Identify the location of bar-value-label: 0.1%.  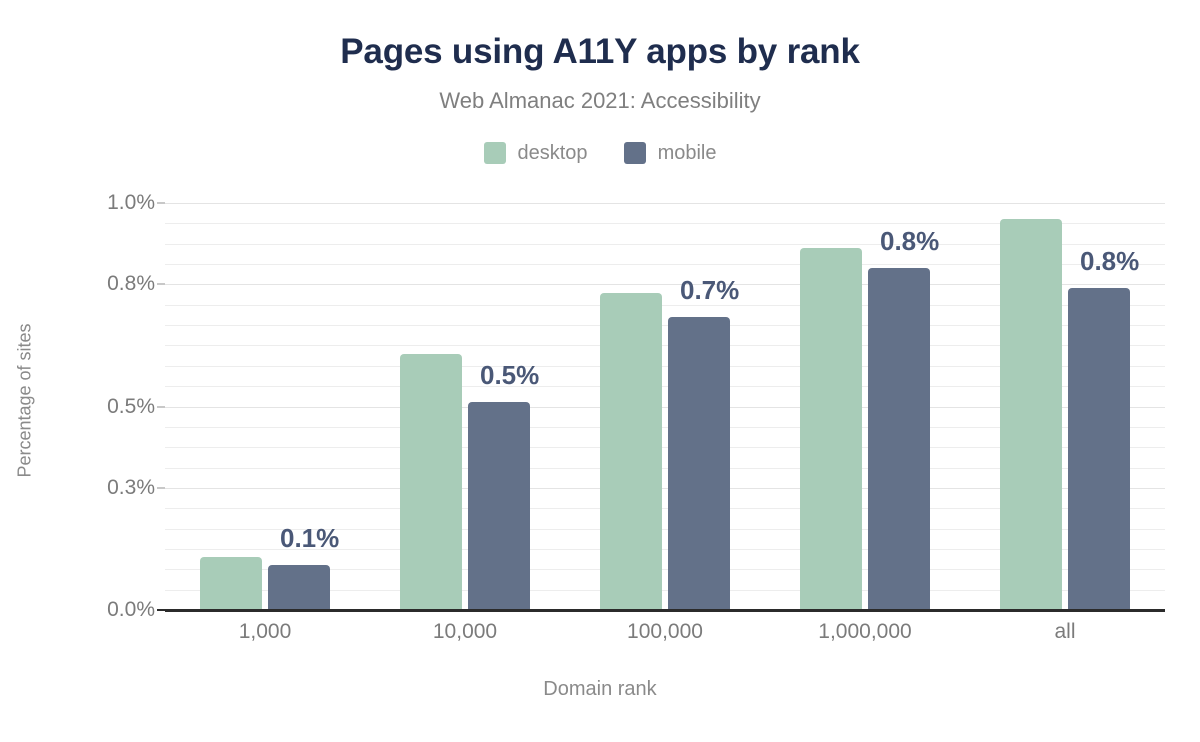
(310, 538).